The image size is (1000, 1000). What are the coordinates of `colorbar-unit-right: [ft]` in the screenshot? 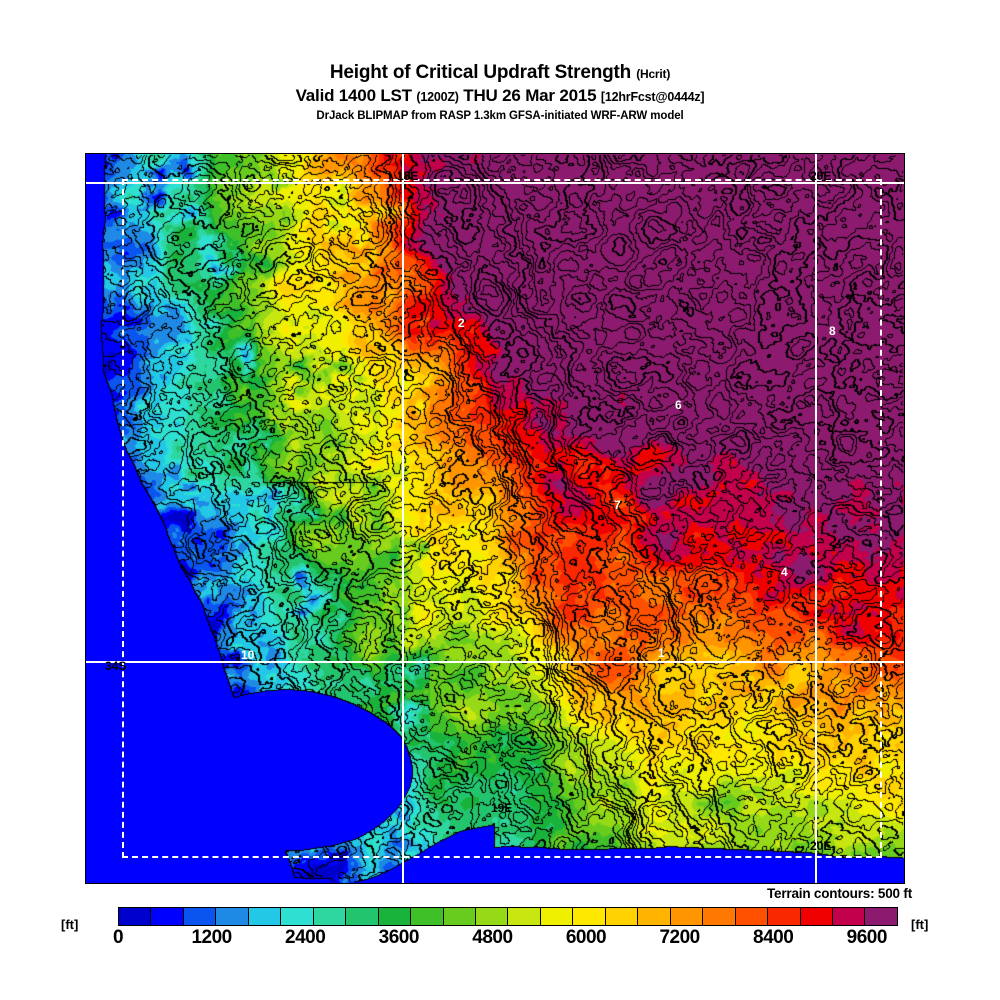 It's located at (920, 924).